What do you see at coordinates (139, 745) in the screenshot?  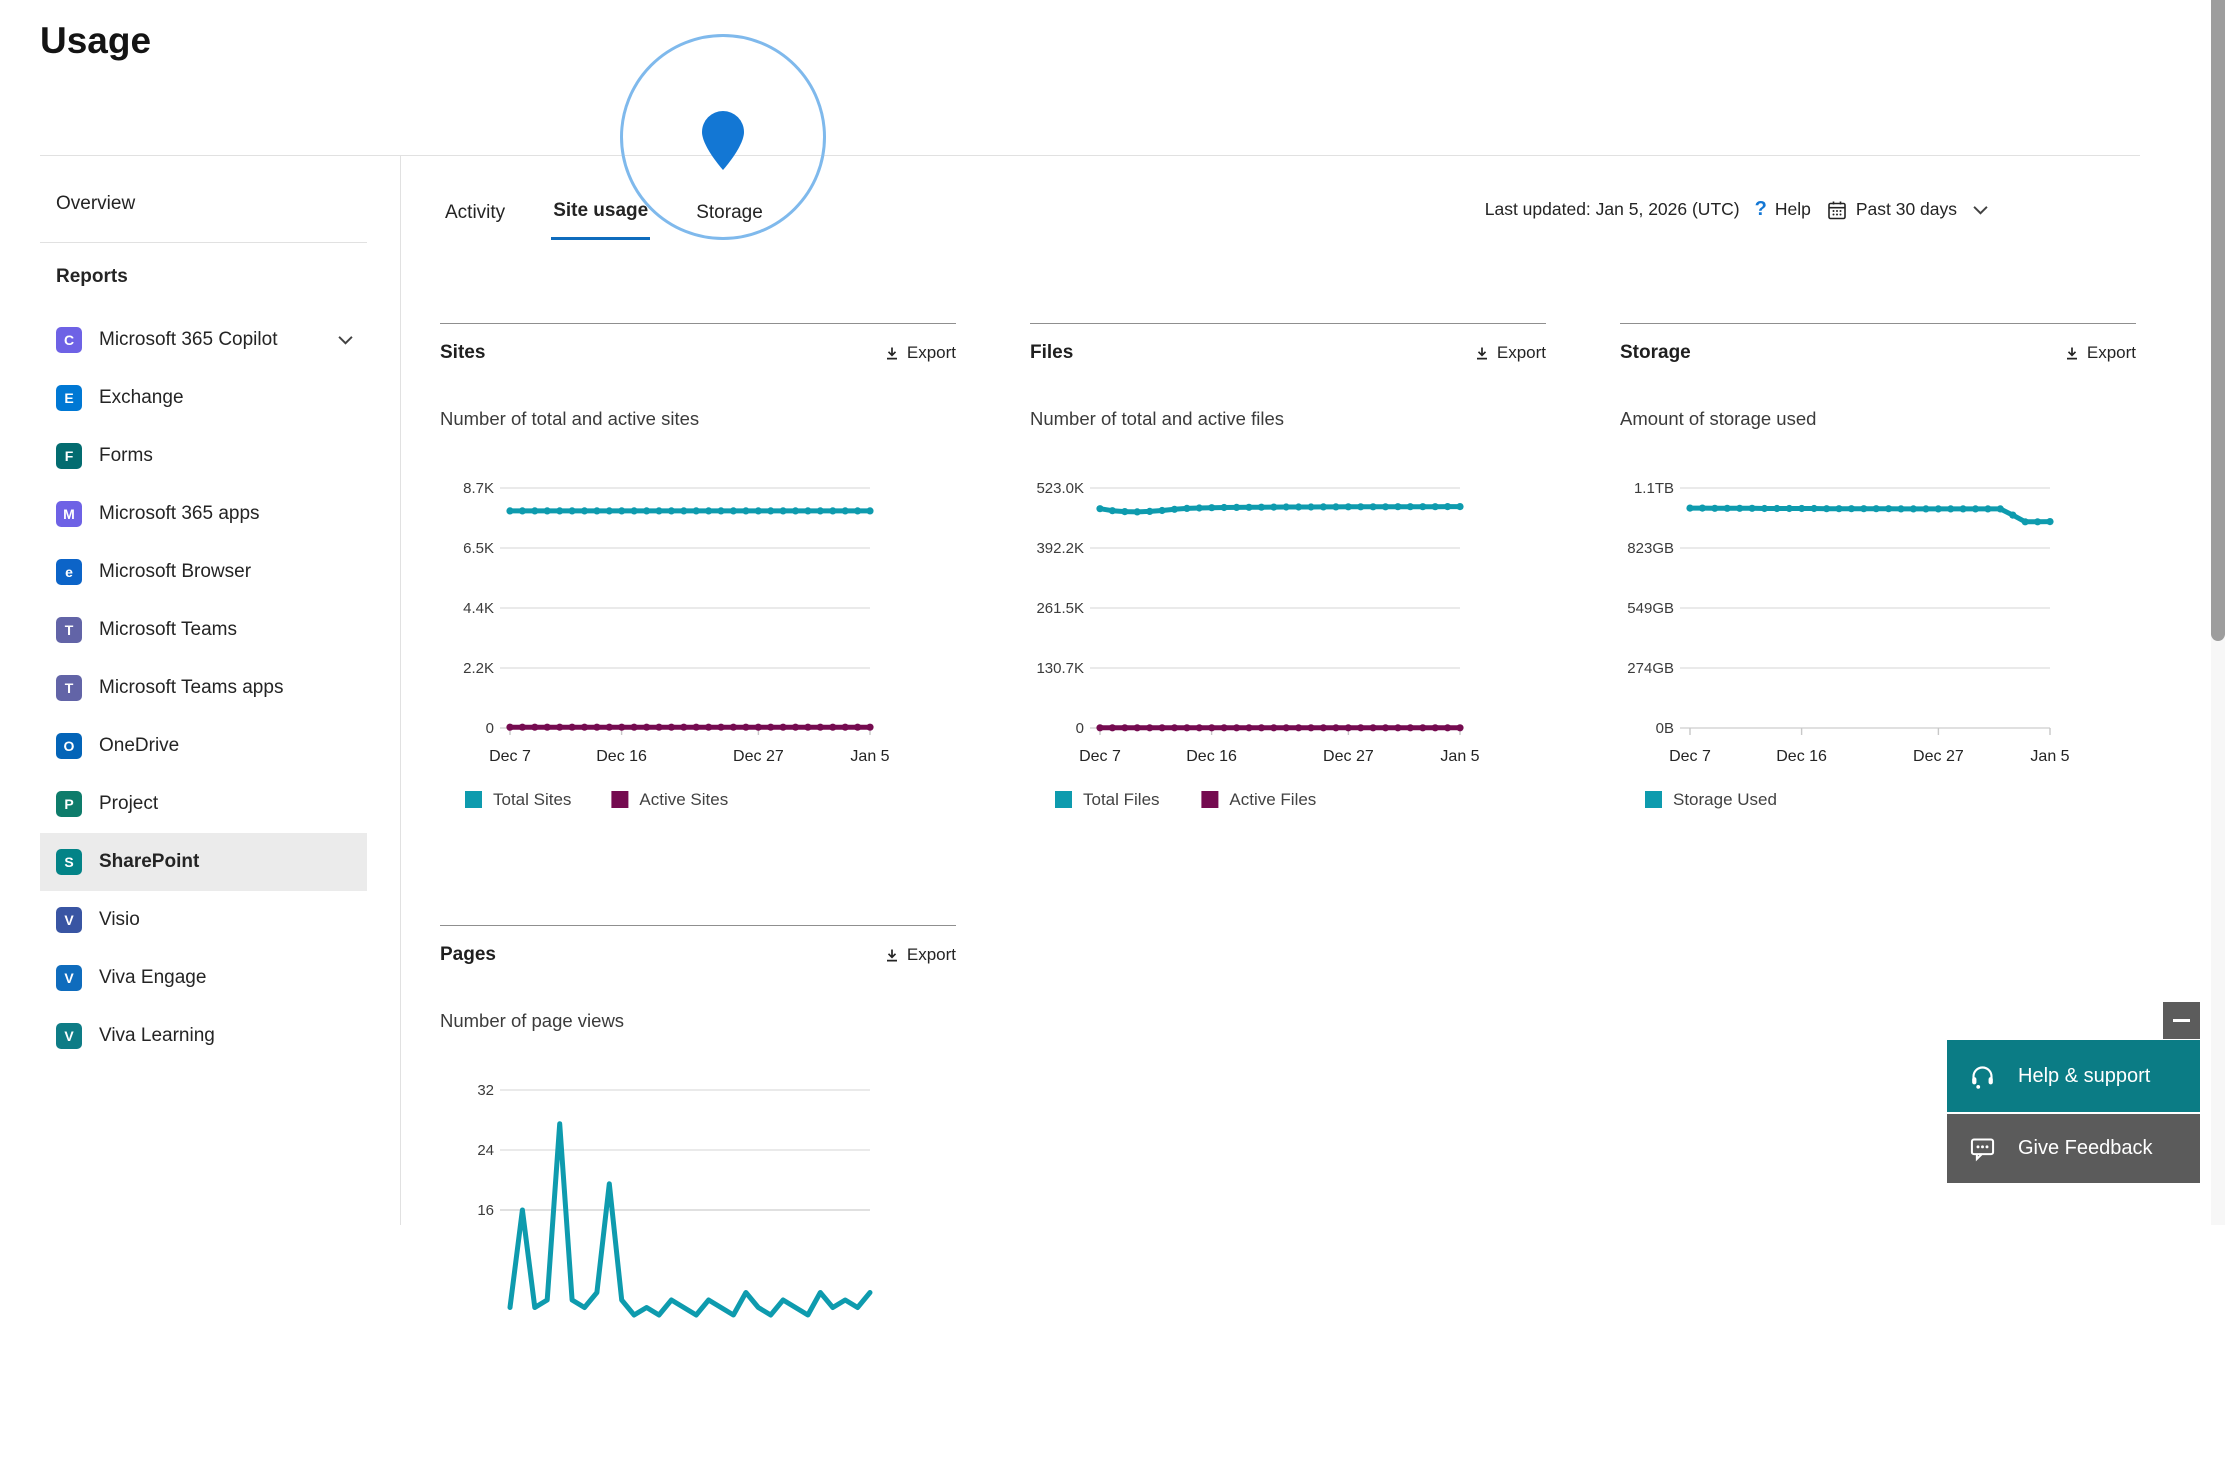 I see `sidebar-item-label: OneDrive` at bounding box center [139, 745].